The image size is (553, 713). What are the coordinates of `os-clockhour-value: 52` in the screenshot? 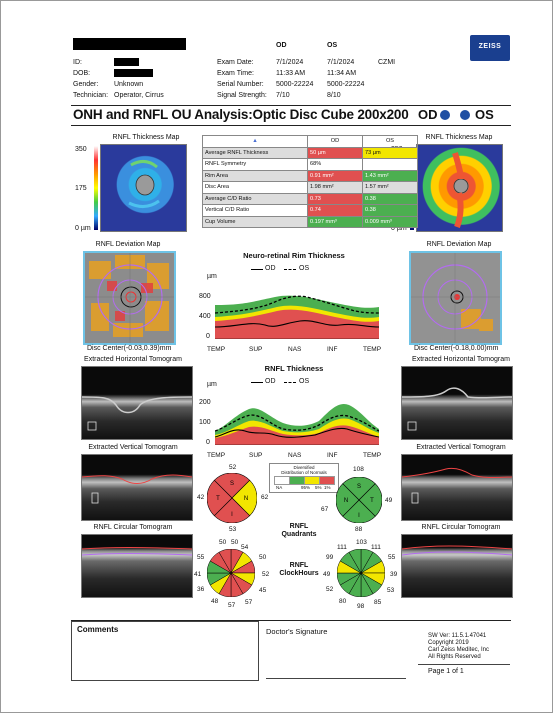 It's located at (330, 589).